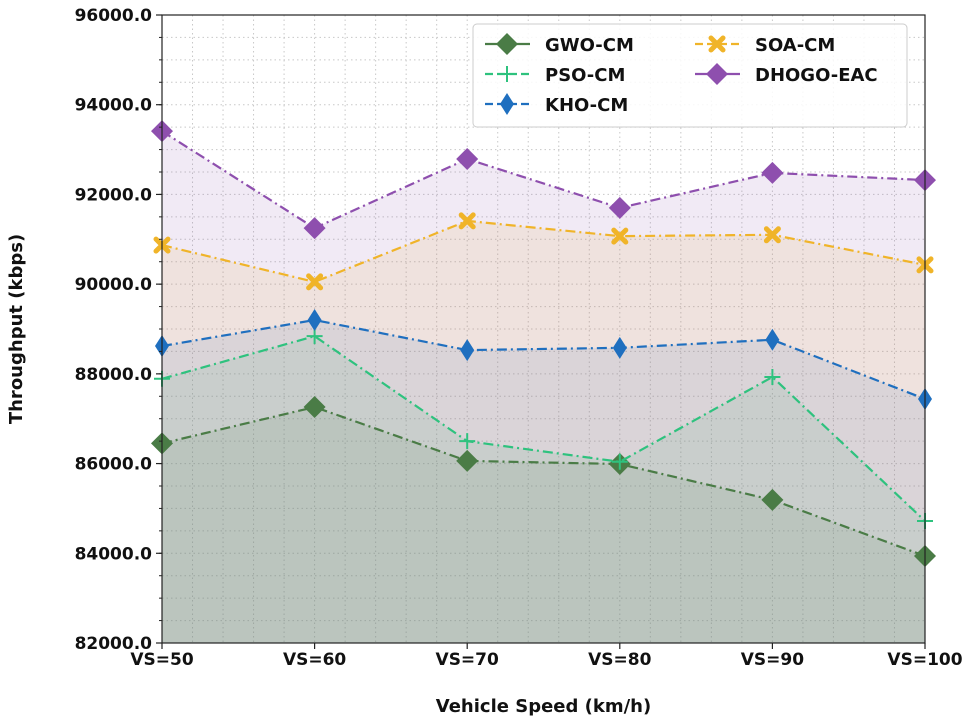 This screenshot has width=975, height=727. What do you see at coordinates (467, 660) in the screenshot?
I see `x-tick-label: VS=70` at bounding box center [467, 660].